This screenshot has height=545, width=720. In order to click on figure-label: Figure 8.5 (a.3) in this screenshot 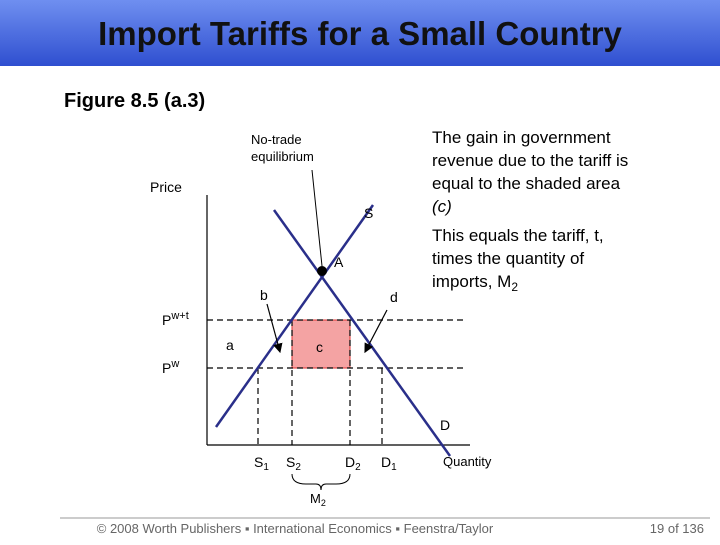, I will do `click(134, 101)`.